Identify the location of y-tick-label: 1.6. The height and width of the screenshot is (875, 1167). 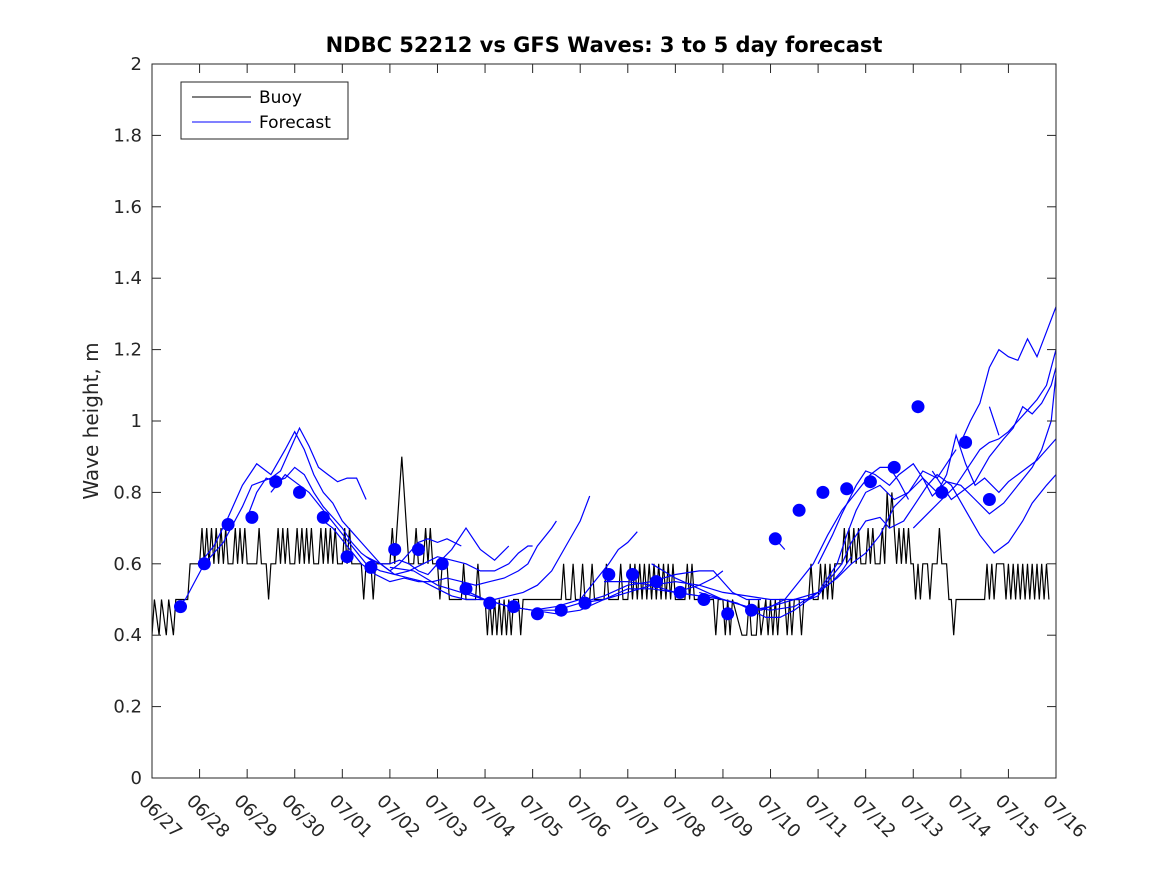
(127, 207).